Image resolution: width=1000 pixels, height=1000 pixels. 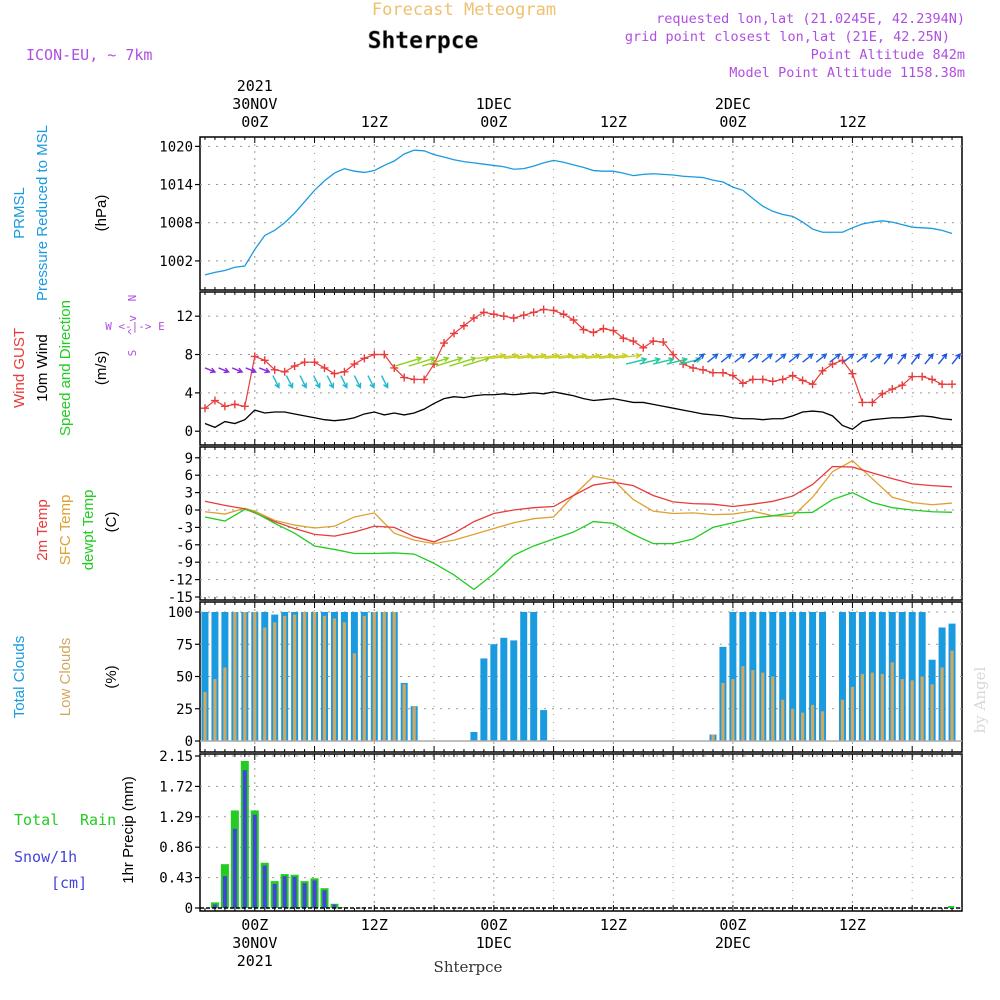 What do you see at coordinates (176, 879) in the screenshot?
I see `precip-ytick-label: 0.43` at bounding box center [176, 879].